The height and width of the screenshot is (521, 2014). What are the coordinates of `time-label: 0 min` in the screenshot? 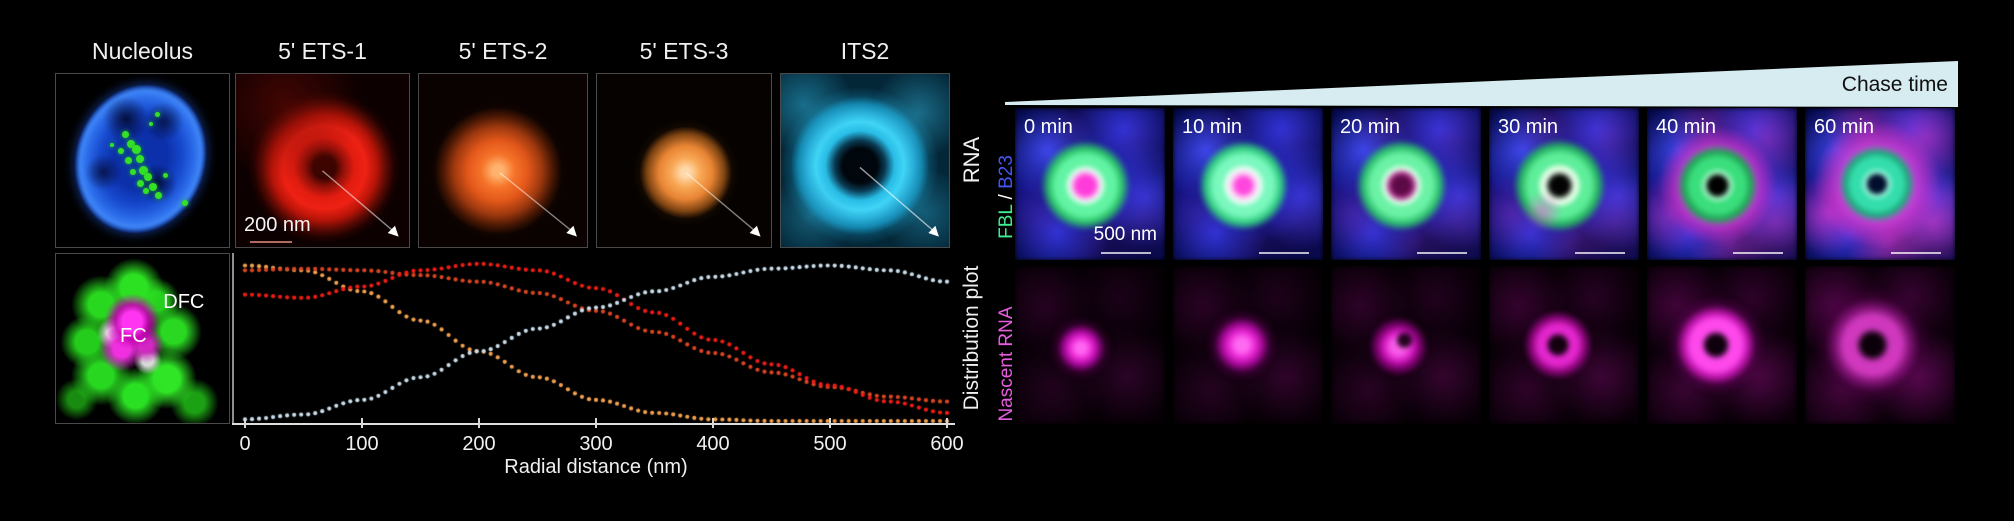 It's located at (1048, 127).